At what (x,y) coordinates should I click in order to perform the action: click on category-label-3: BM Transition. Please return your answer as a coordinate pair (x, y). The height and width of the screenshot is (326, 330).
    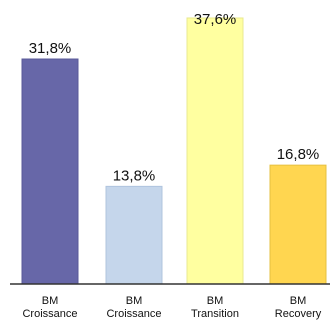
    Looking at the image, I should click on (215, 307).